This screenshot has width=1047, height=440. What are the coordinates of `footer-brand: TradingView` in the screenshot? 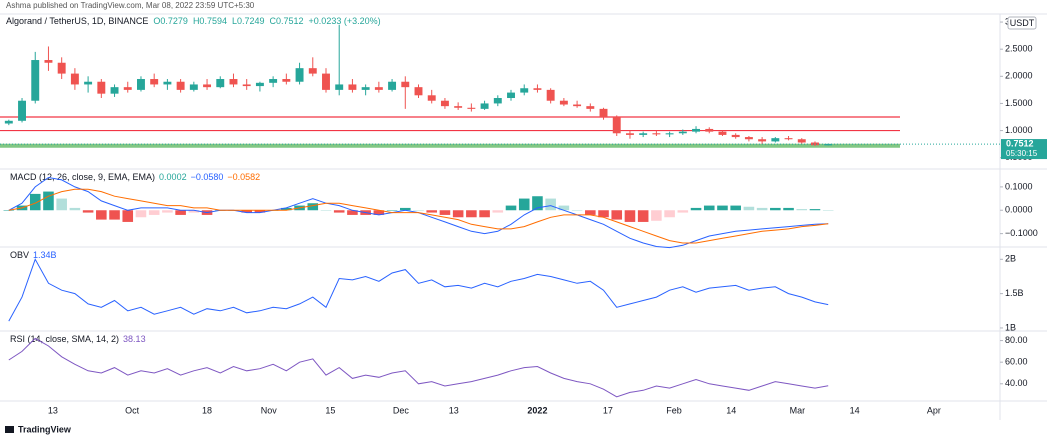 It's located at (45, 429).